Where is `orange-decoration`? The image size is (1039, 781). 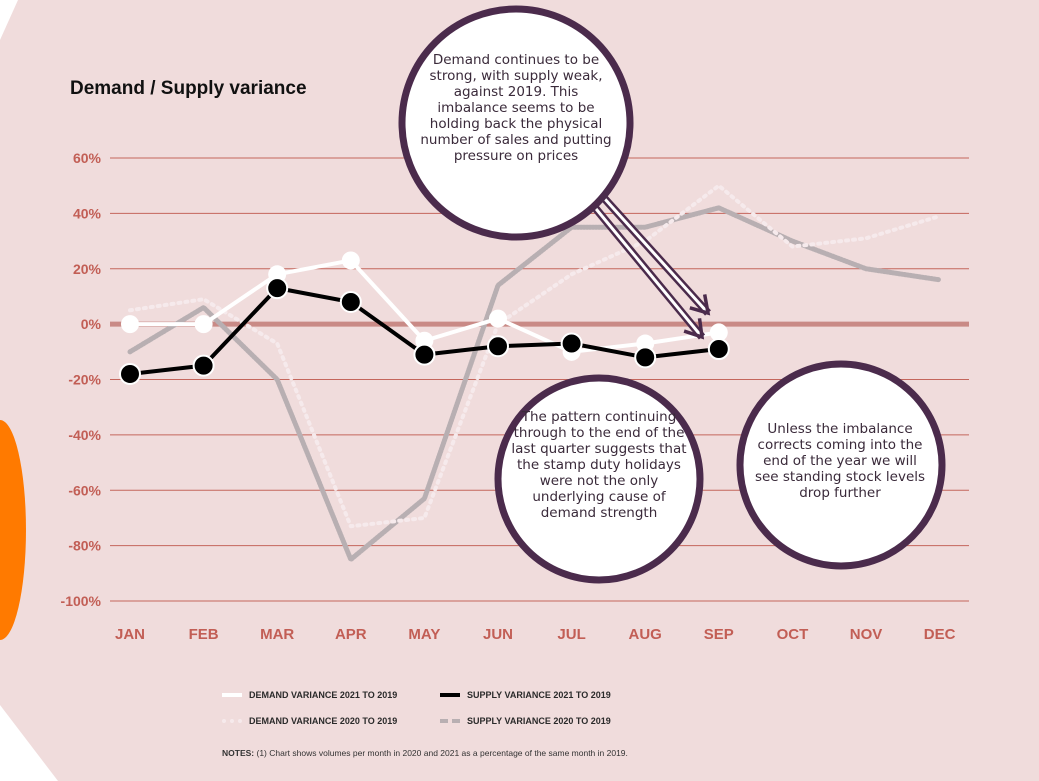
orange-decoration is located at coordinates (13, 530).